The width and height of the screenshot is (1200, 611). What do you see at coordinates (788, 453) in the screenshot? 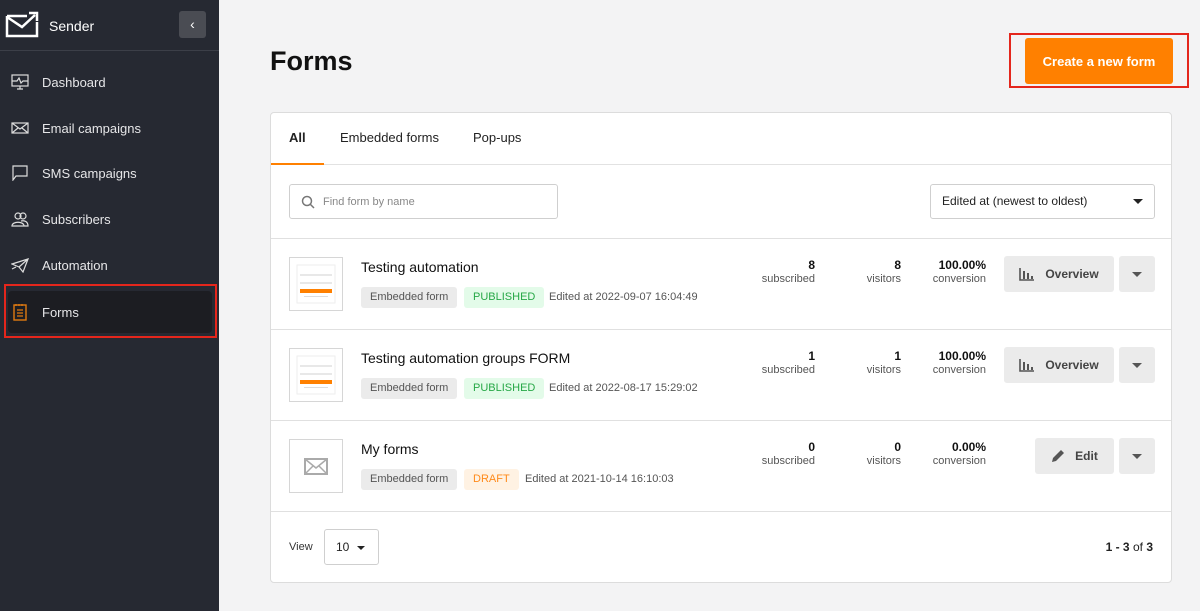
I see `subscribed-stat: 0 subscribed` at bounding box center [788, 453].